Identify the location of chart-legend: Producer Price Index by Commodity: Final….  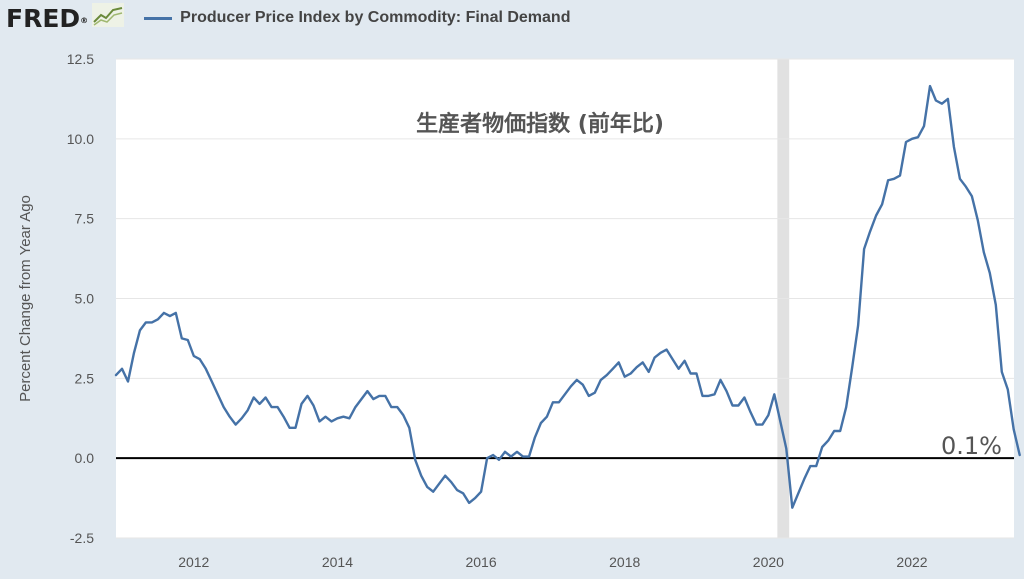
(357, 18).